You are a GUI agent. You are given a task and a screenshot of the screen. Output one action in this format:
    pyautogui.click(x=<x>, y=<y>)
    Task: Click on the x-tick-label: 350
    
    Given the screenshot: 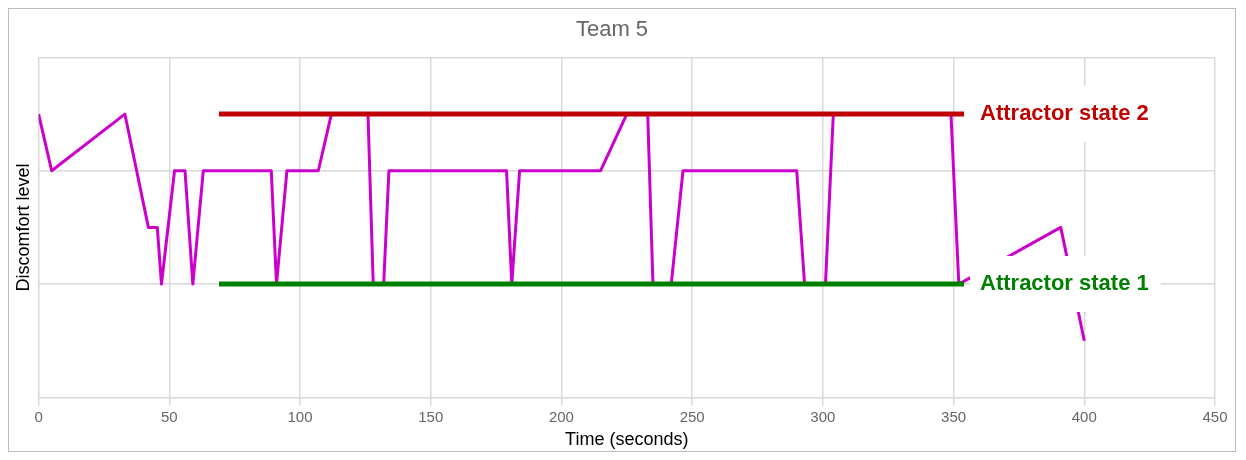 What is the action you would take?
    pyautogui.click(x=954, y=416)
    